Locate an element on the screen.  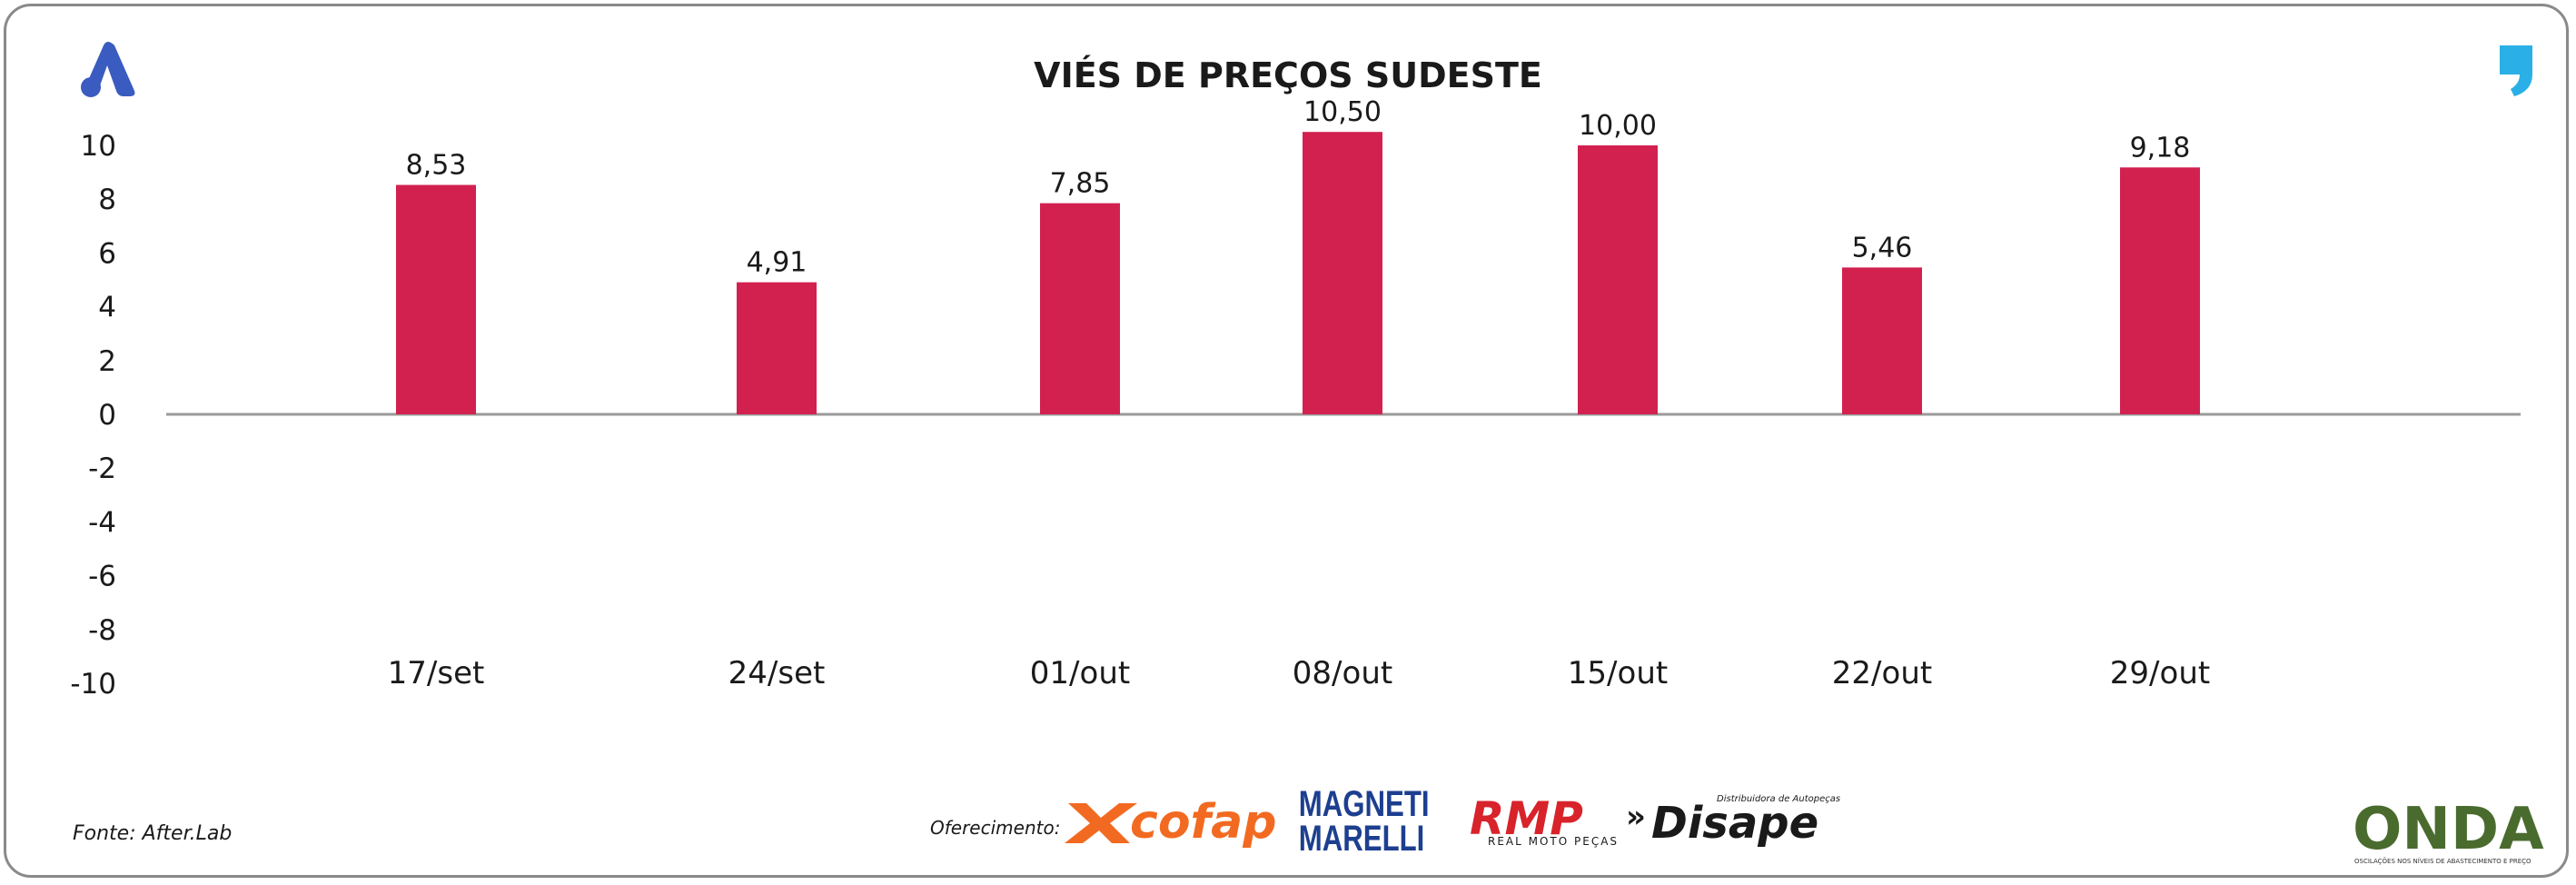
data-label: 4,91 is located at coordinates (777, 263).